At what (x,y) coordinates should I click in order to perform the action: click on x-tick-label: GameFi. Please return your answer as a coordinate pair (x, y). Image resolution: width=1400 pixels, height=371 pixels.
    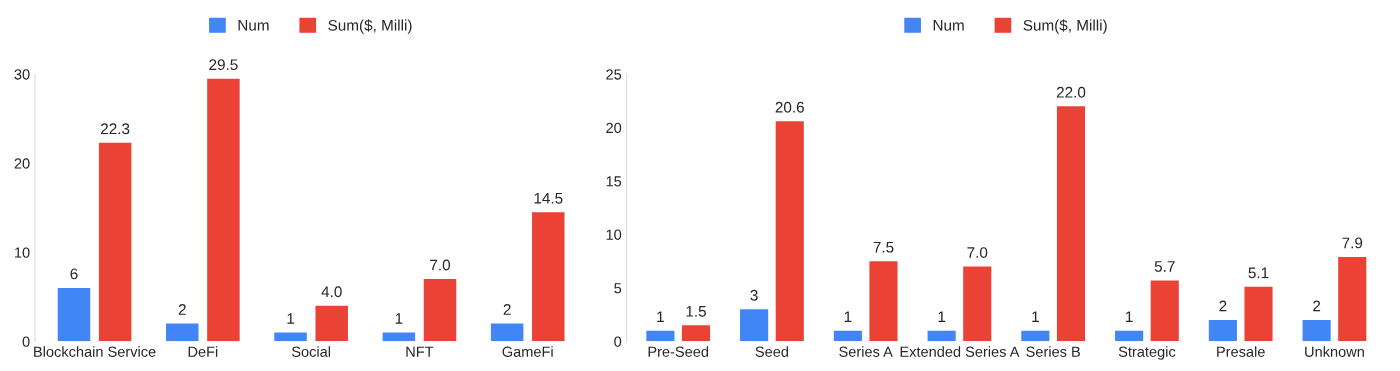
    Looking at the image, I should click on (527, 351).